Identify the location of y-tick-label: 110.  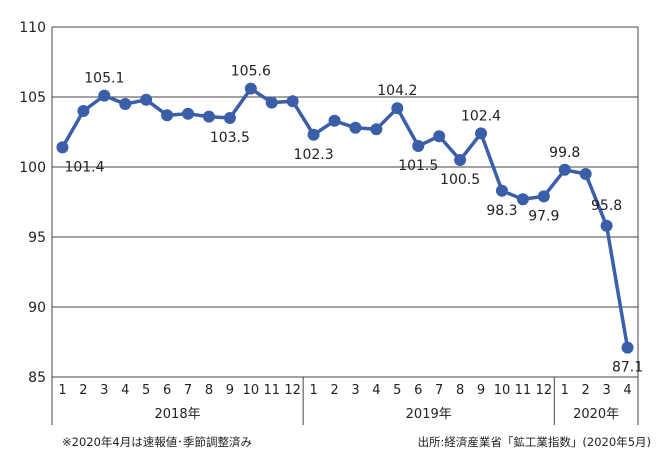
(32, 28).